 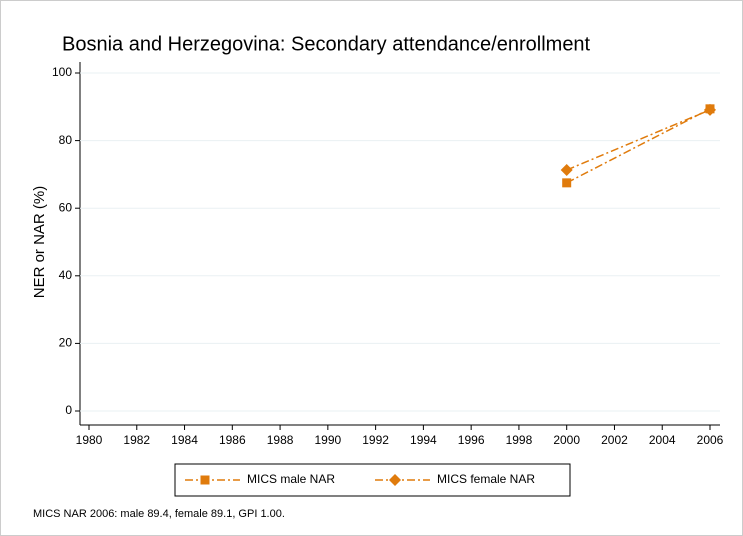 I want to click on x-tick-label: 2002, so click(x=614, y=440).